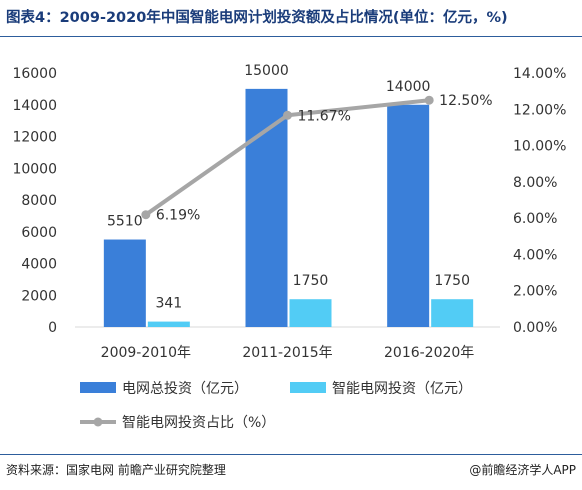 The image size is (582, 490). What do you see at coordinates (535, 292) in the screenshot?
I see `right-axis-tick-label: 2.00%` at bounding box center [535, 292].